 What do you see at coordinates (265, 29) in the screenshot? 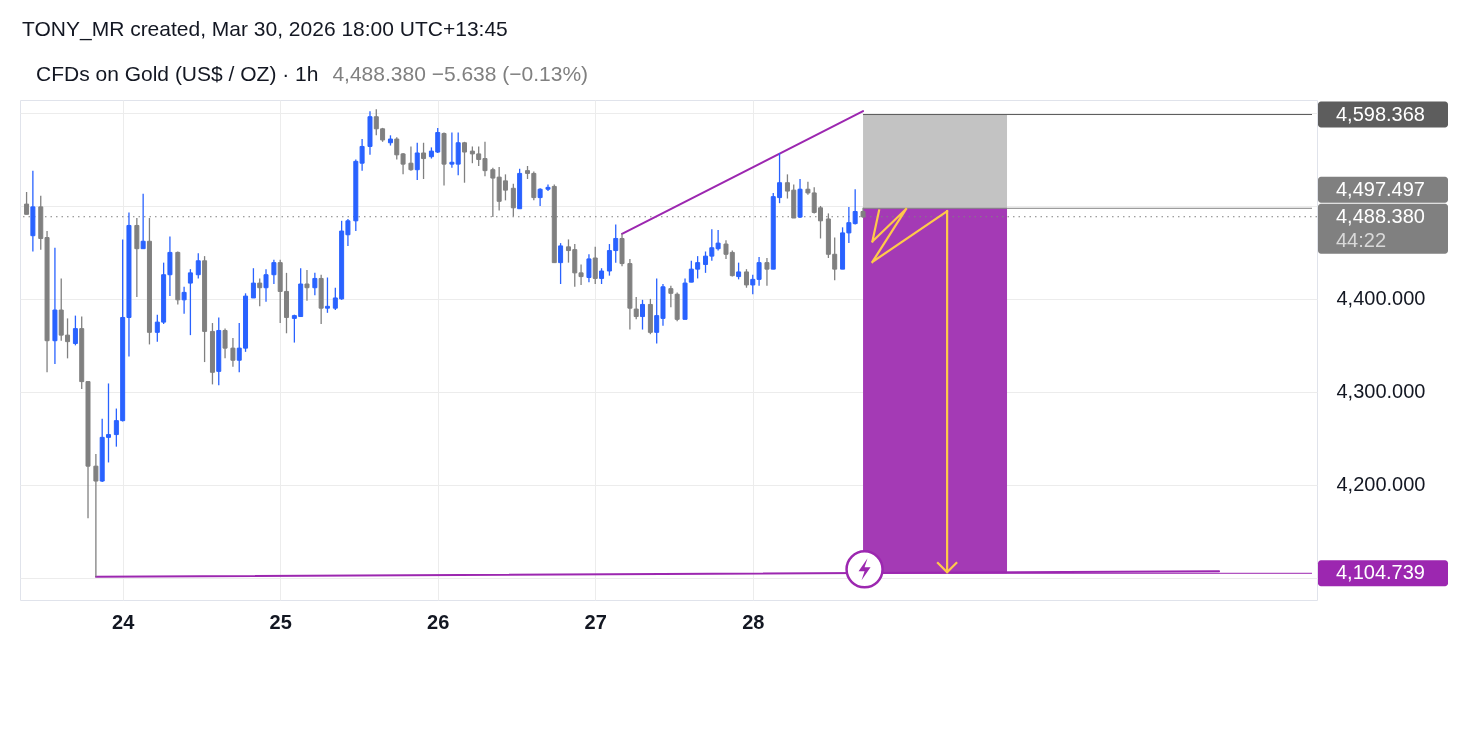
I see `text: TONY_MR created, Mar 30, 2026 18:00 UTC+13:45` at bounding box center [265, 29].